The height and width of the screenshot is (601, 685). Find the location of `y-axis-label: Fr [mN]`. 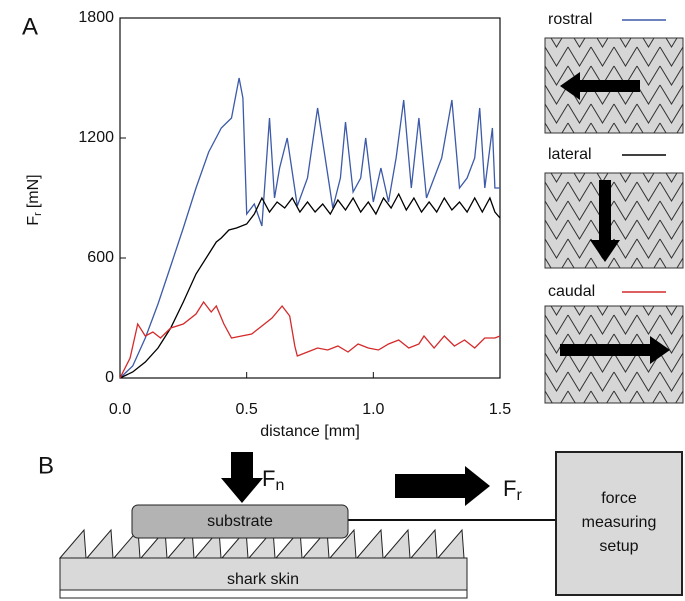

y-axis-label: Fr [mN] is located at coordinates (34, 199).